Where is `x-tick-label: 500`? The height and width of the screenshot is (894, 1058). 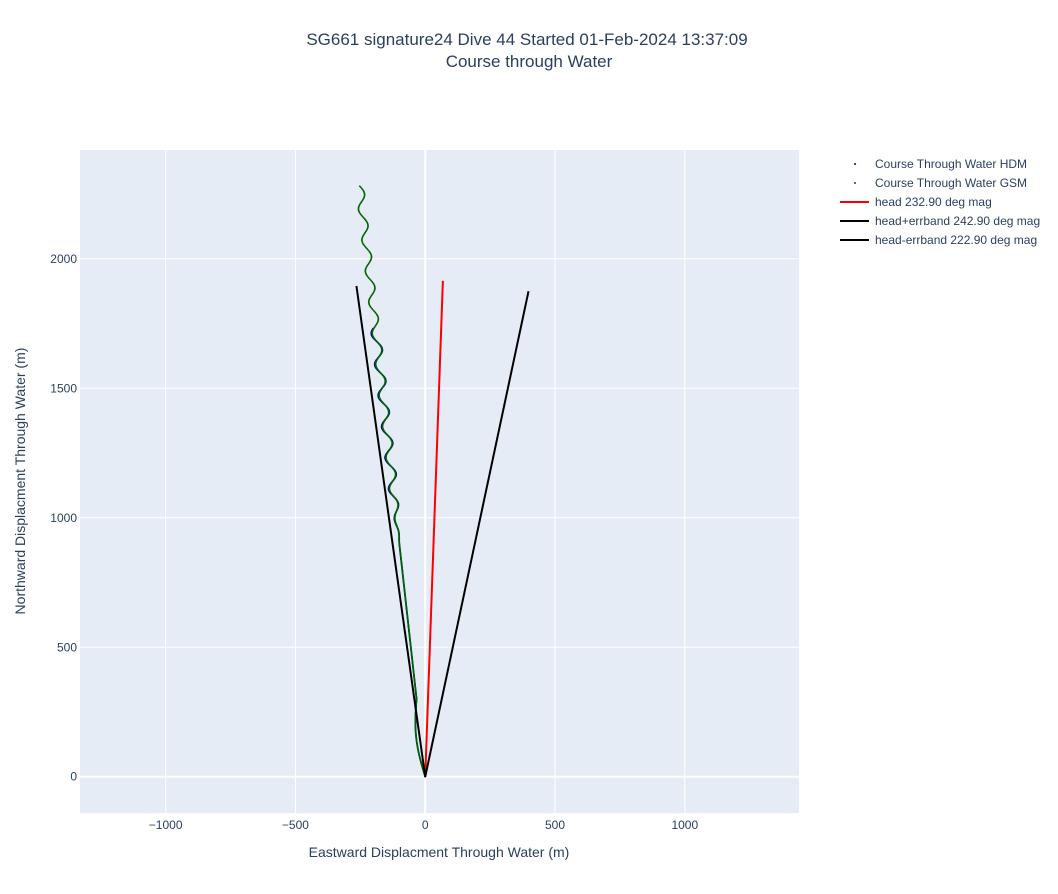
x-tick-label: 500 is located at coordinates (555, 825).